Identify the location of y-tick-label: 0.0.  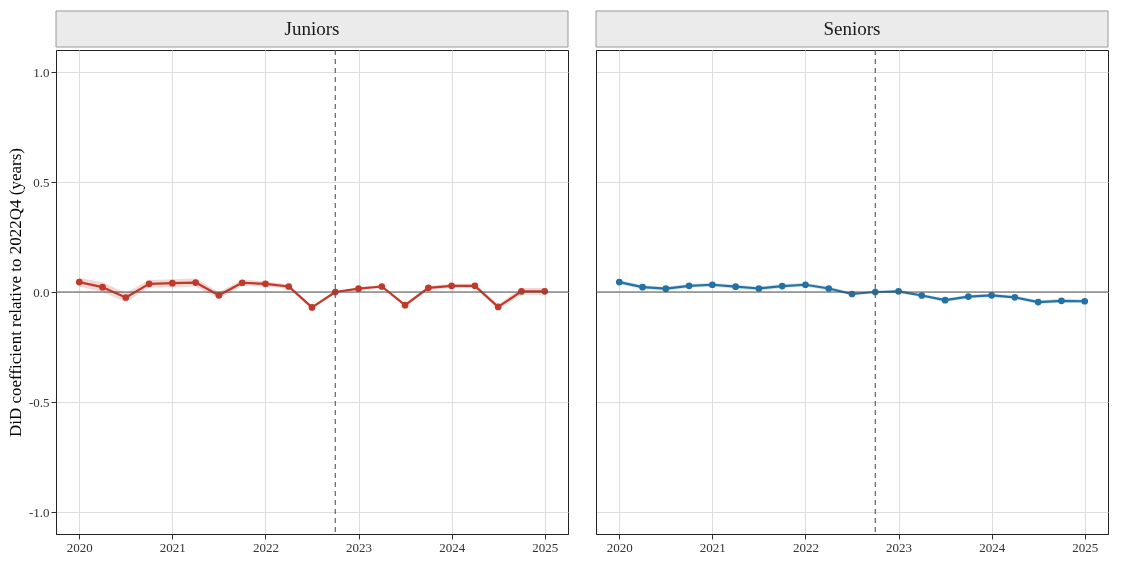
(41, 292).